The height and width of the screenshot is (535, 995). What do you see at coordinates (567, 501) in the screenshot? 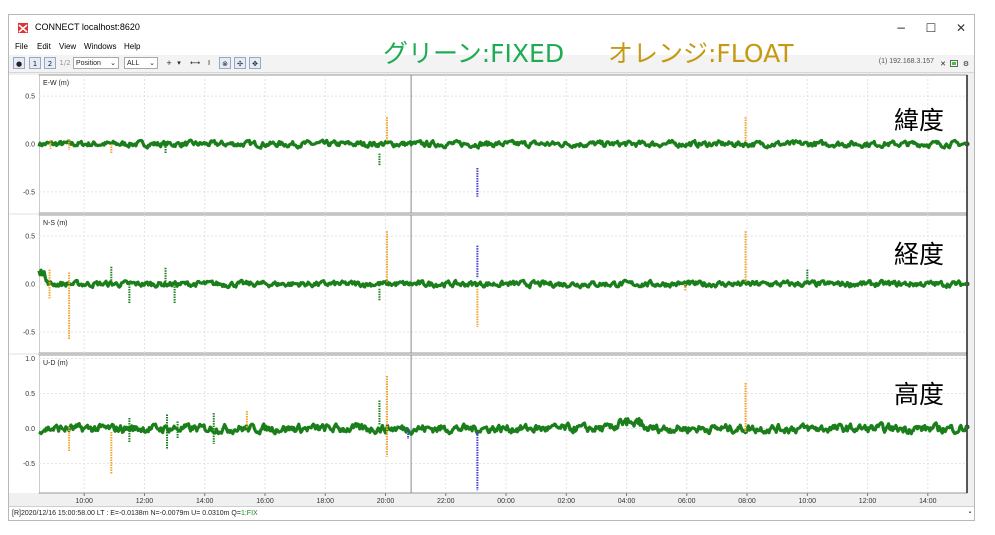
I see `x-tick-label: 02:00` at bounding box center [567, 501].